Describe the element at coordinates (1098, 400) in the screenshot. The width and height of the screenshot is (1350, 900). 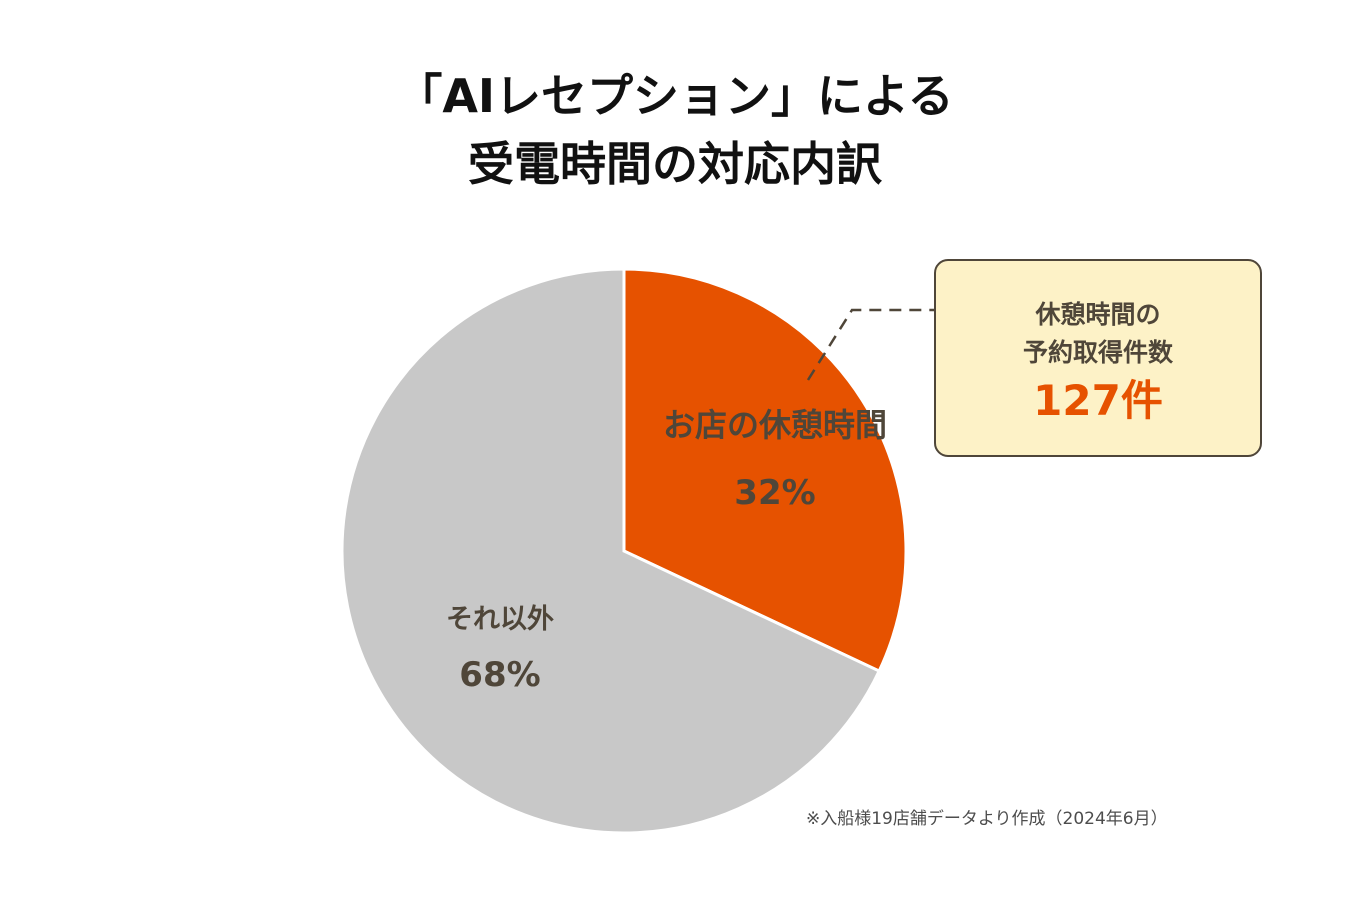
I see `callout-count: 127件` at that location.